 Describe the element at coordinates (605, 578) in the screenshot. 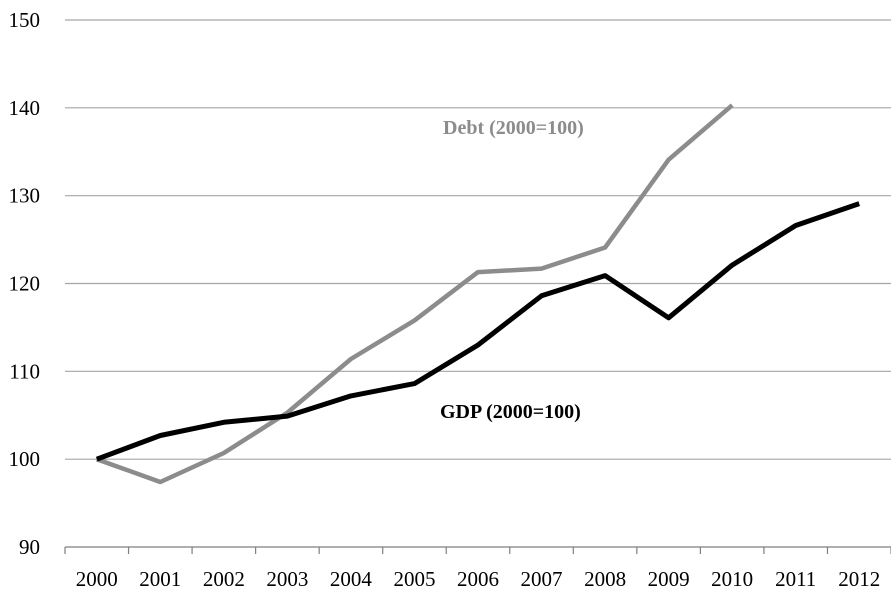

I see `x-tick-label: 2008` at that location.